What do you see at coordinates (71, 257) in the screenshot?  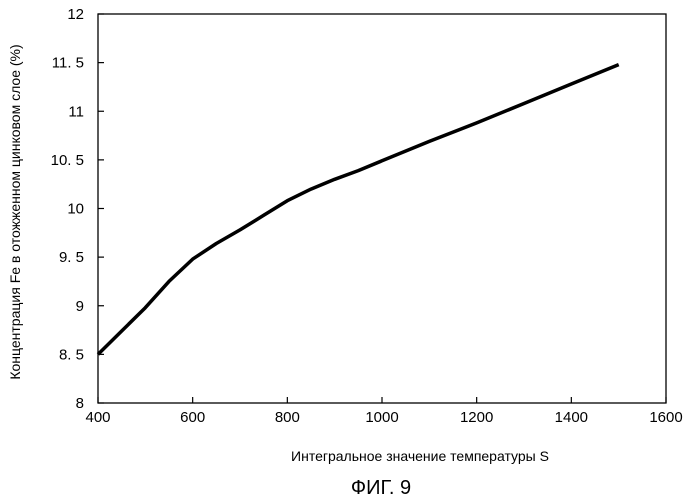 I see `y-tick-label: 9. 5` at bounding box center [71, 257].